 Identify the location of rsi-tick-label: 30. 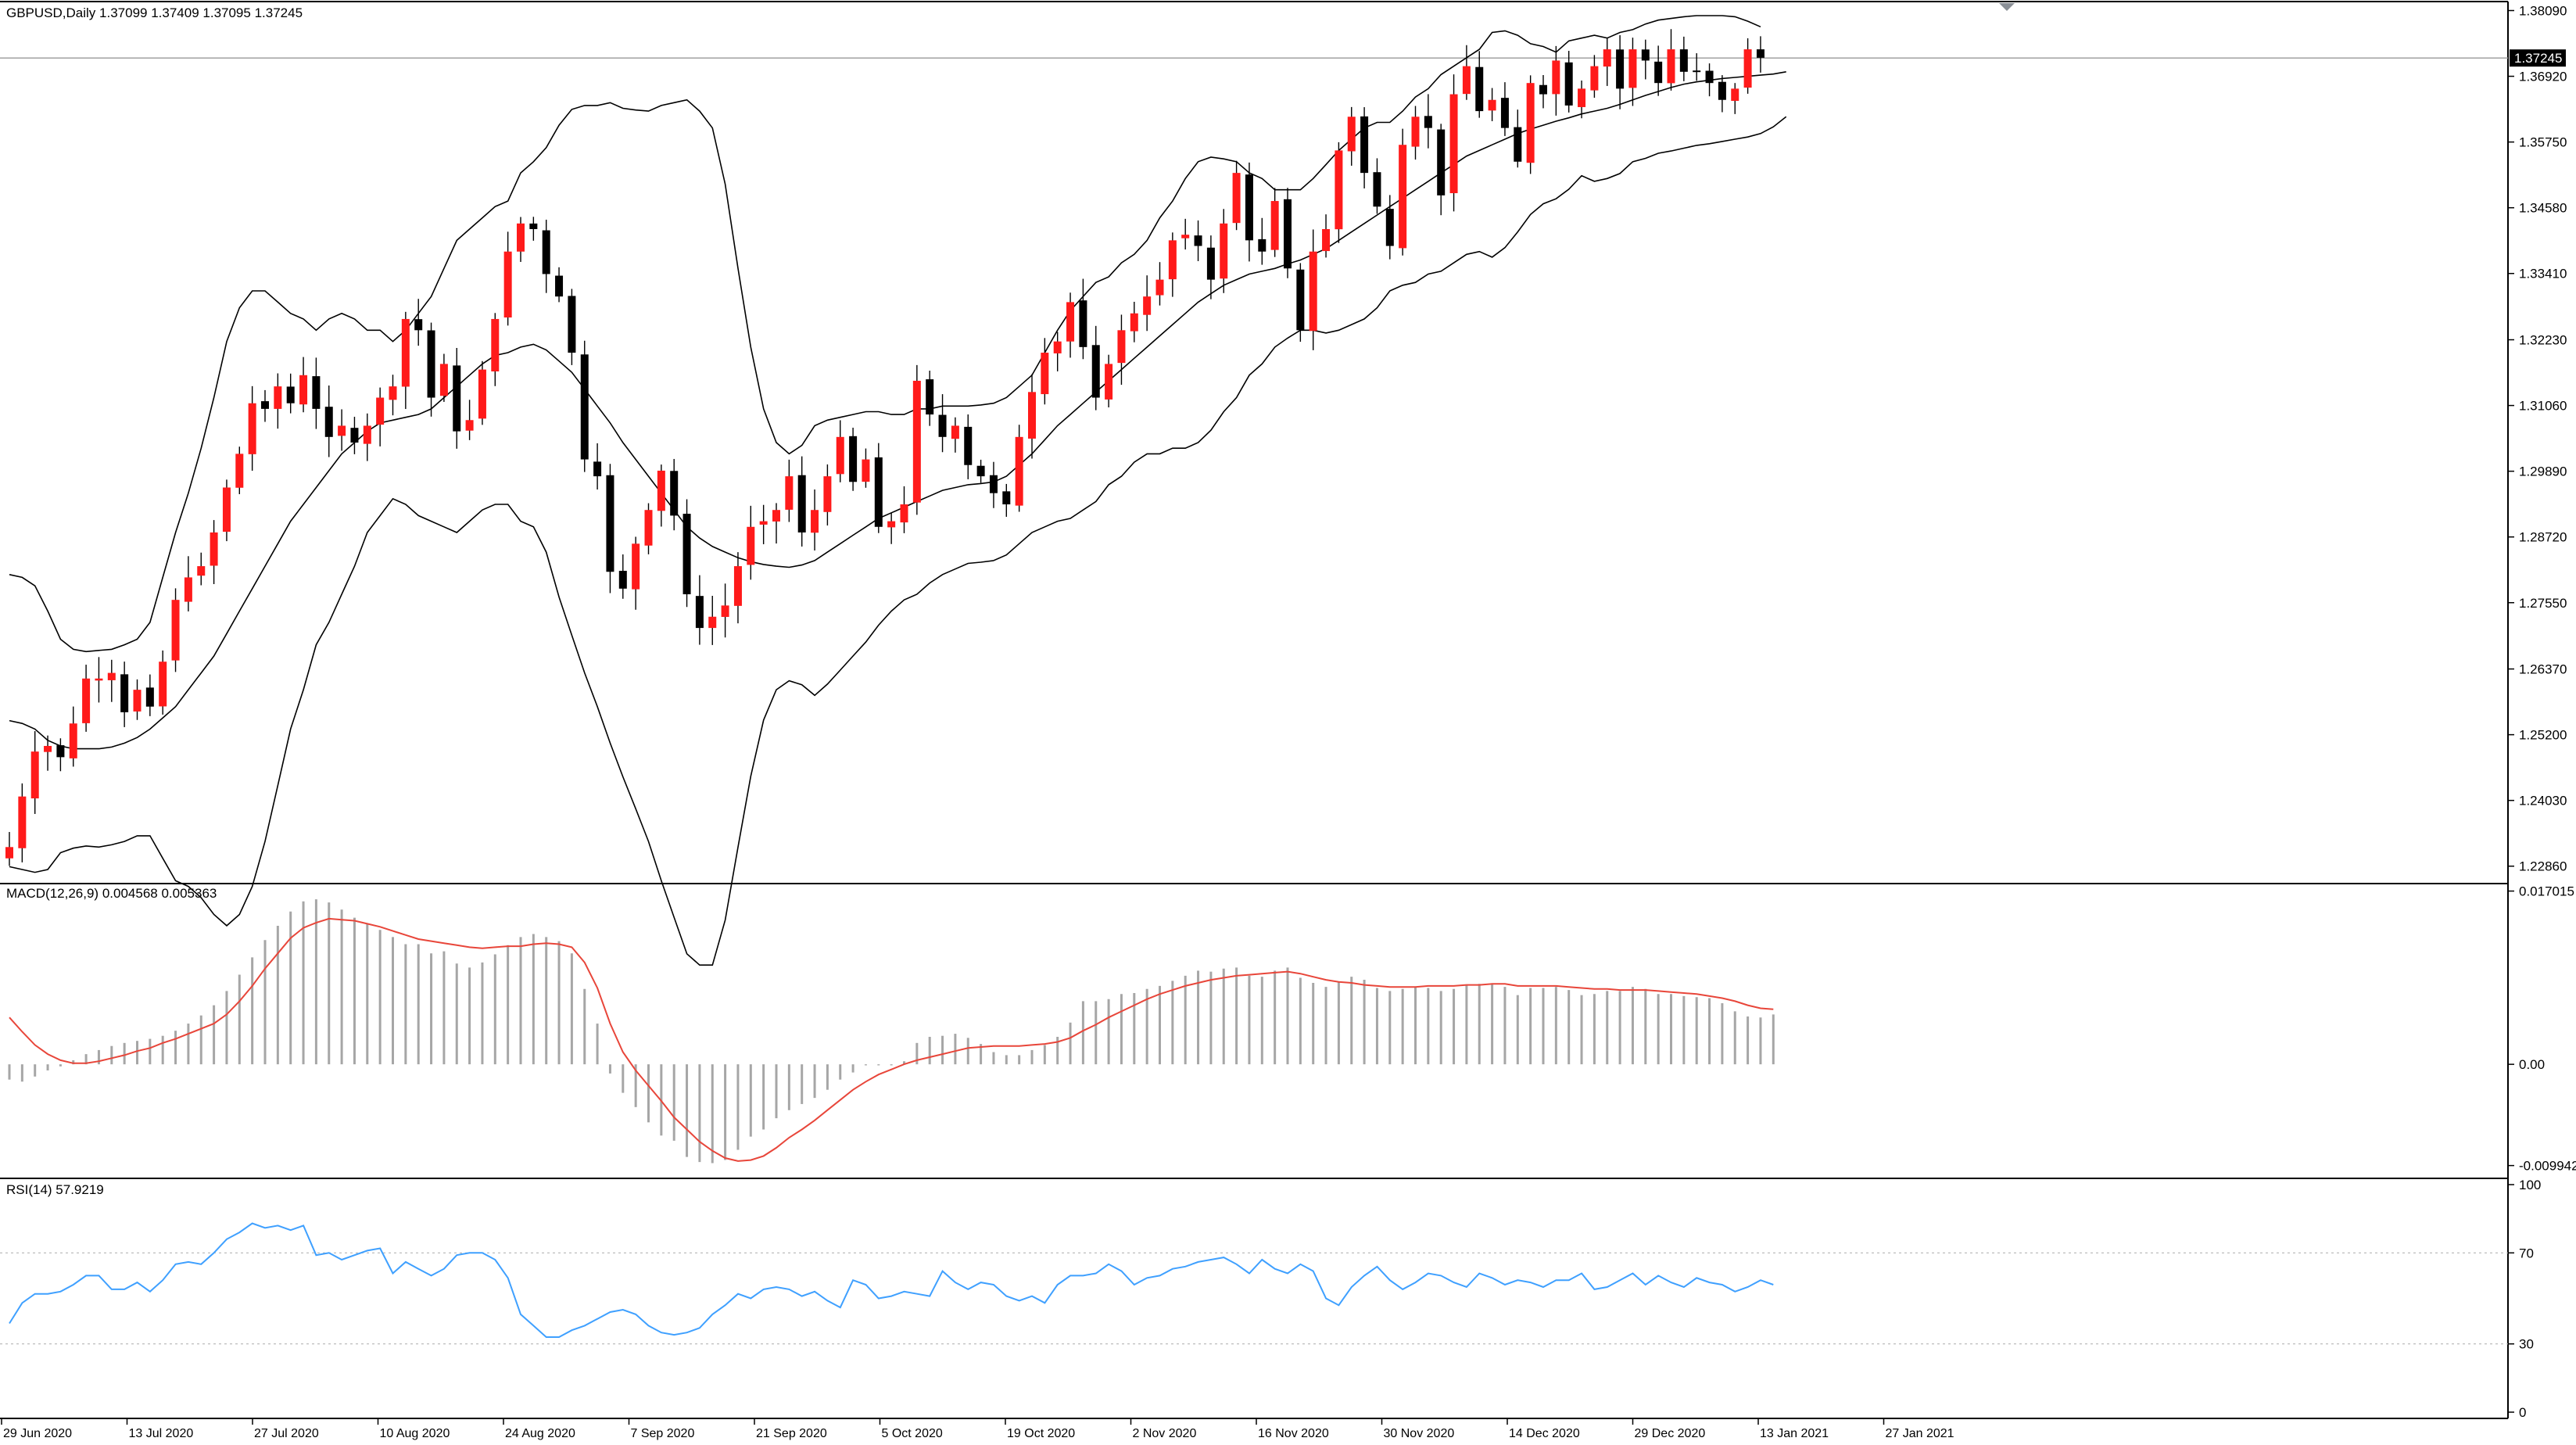
(2526, 1344).